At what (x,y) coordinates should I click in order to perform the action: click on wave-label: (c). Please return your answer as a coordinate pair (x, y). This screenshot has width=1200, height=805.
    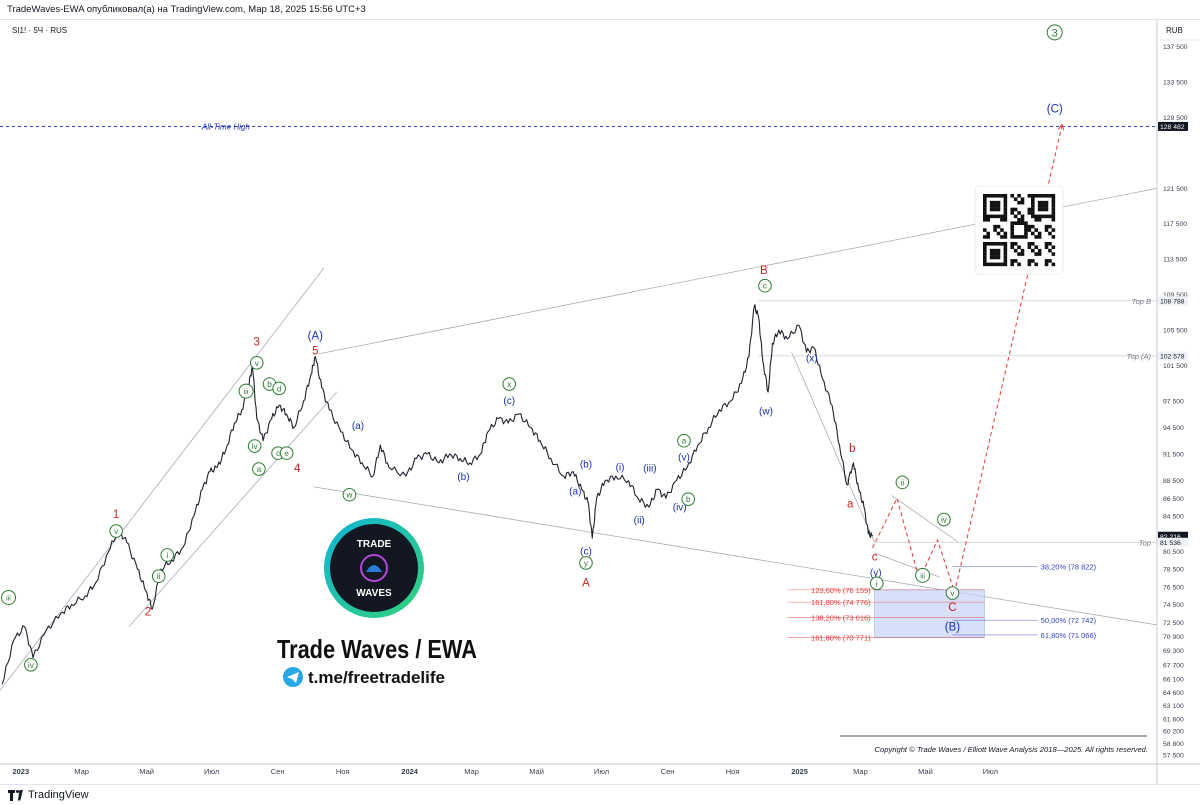
    Looking at the image, I should click on (586, 552).